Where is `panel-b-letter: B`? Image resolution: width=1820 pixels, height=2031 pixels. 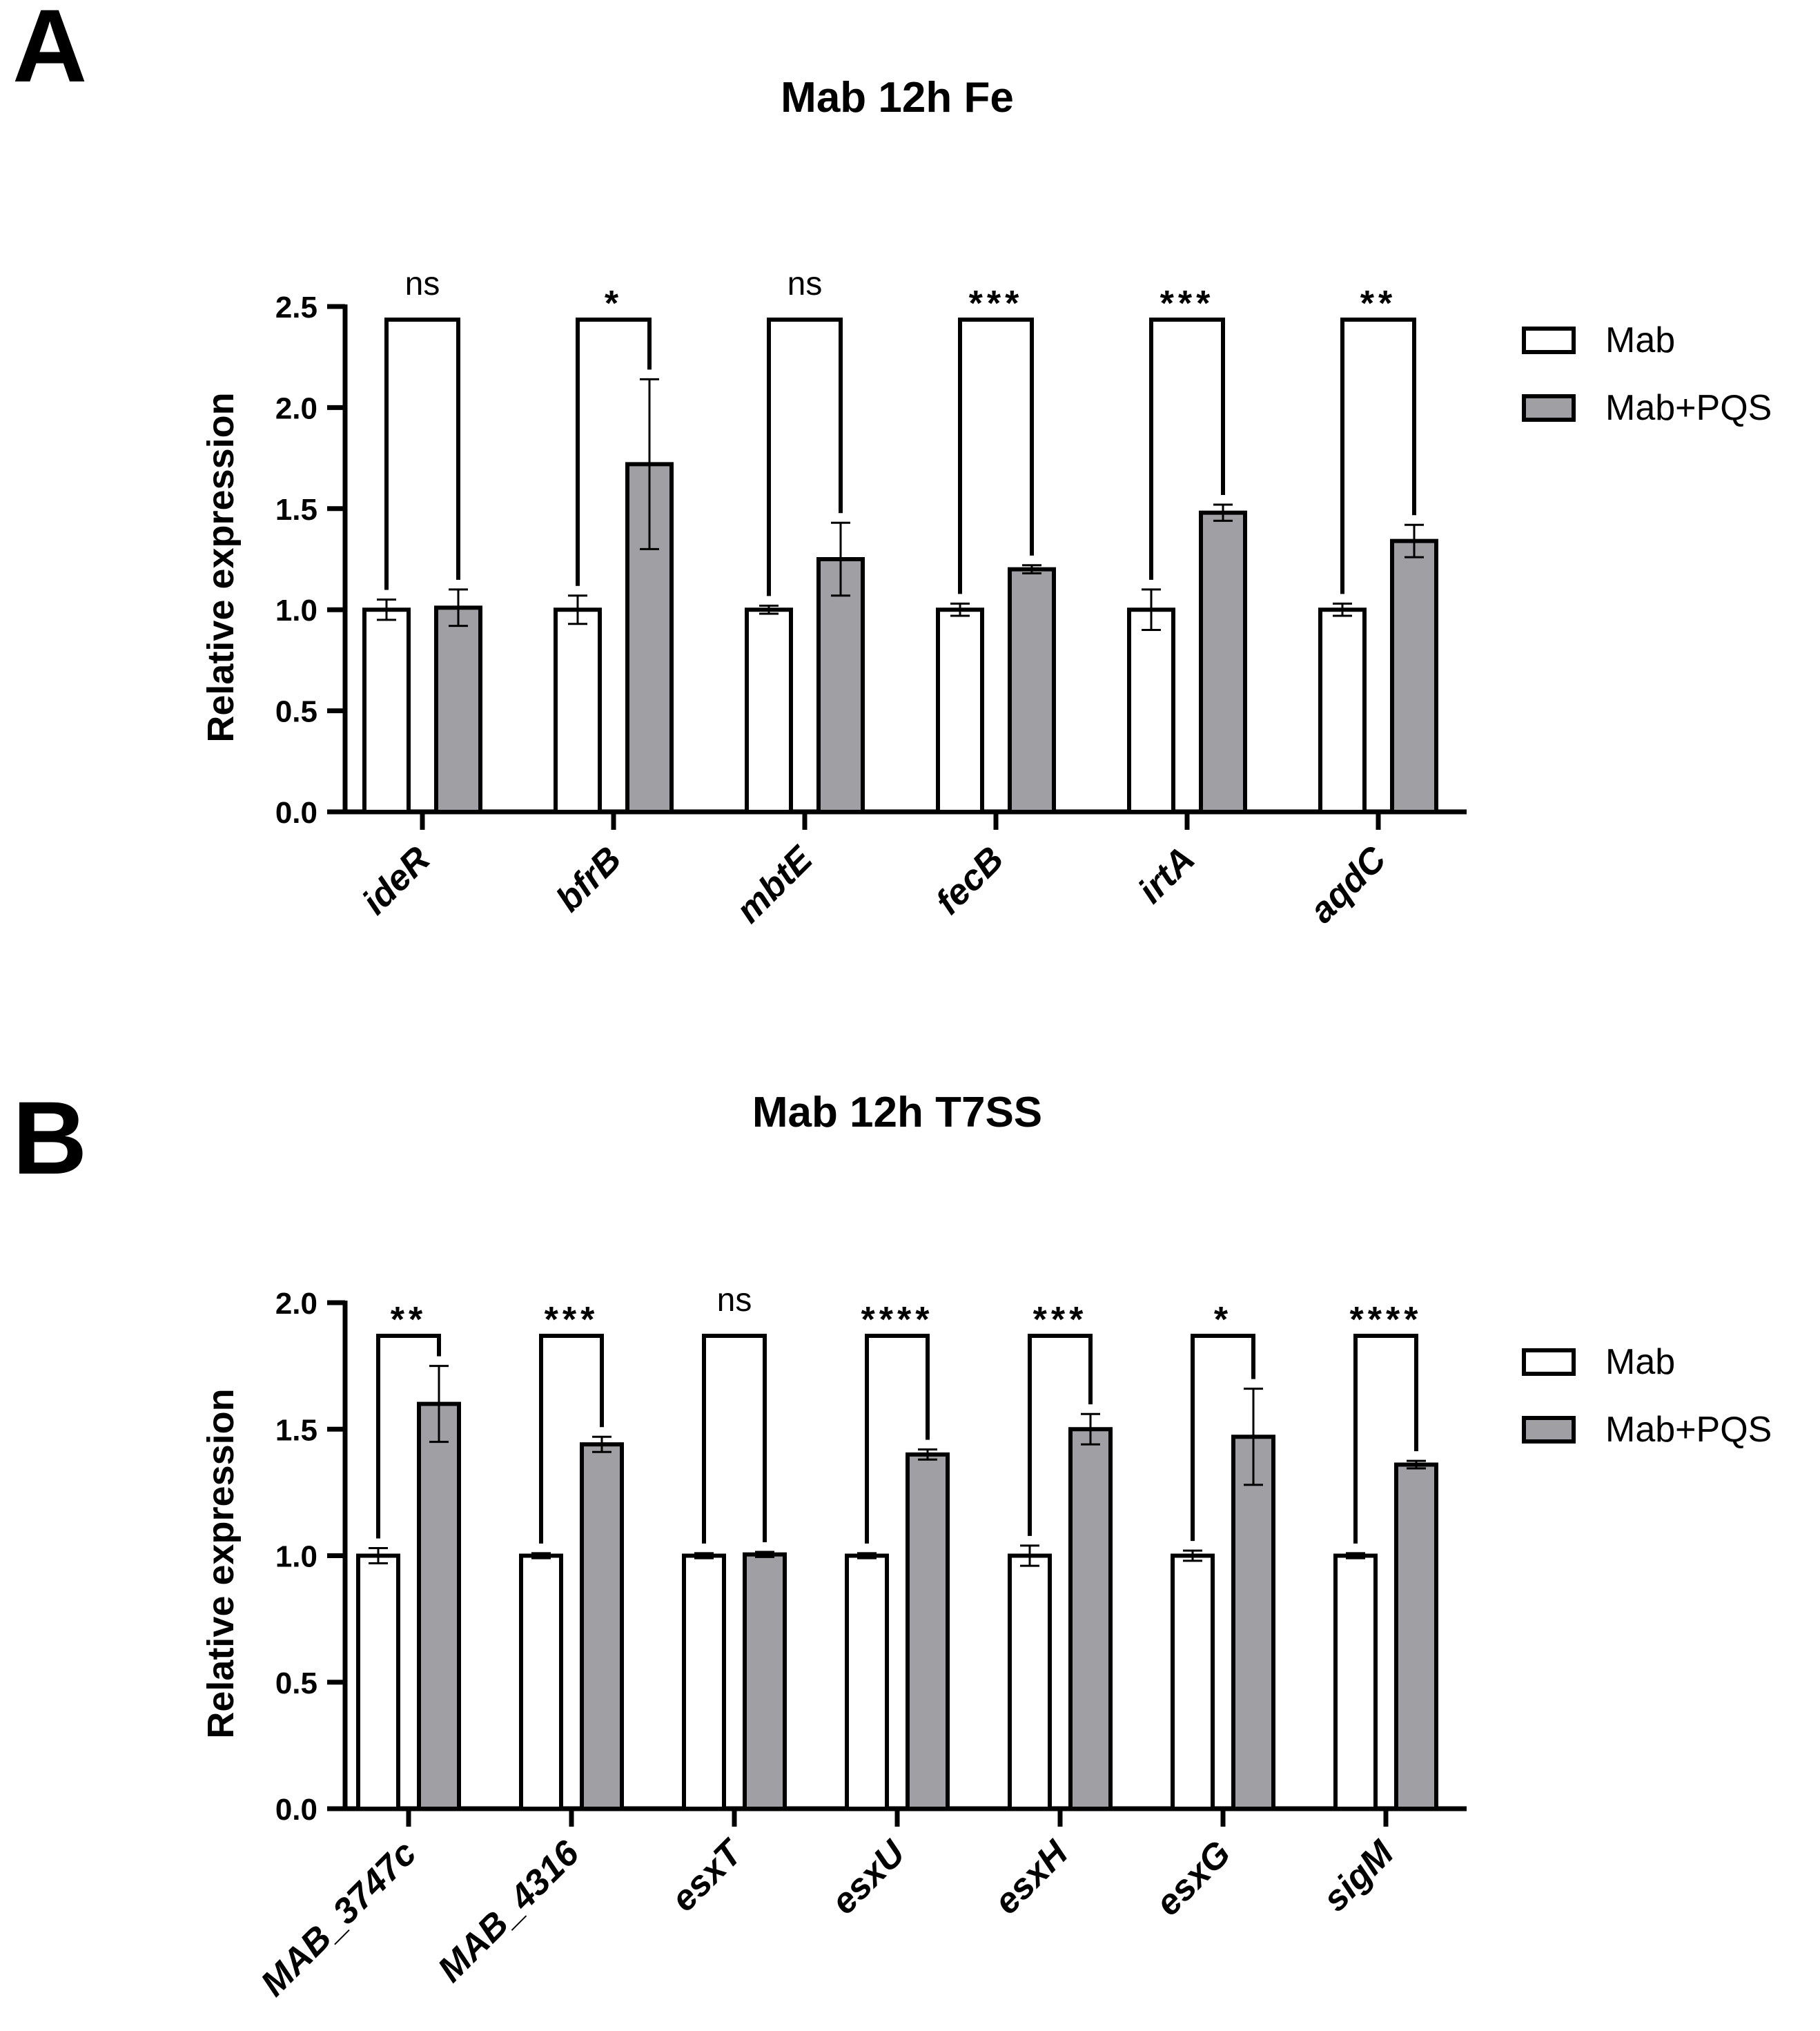 panel-b-letter: B is located at coordinates (49, 1138).